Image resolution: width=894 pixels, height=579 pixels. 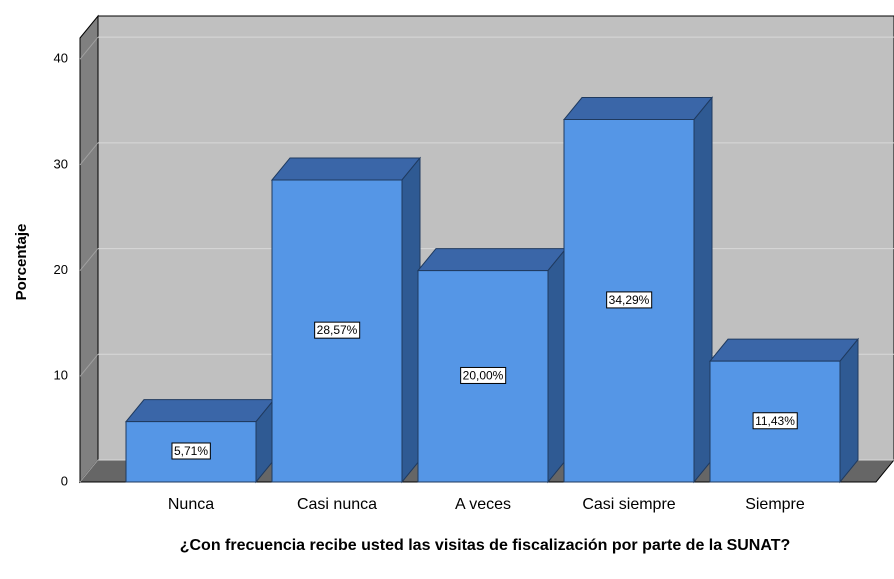 I want to click on x-tick-label: Casi nunca, so click(x=337, y=504).